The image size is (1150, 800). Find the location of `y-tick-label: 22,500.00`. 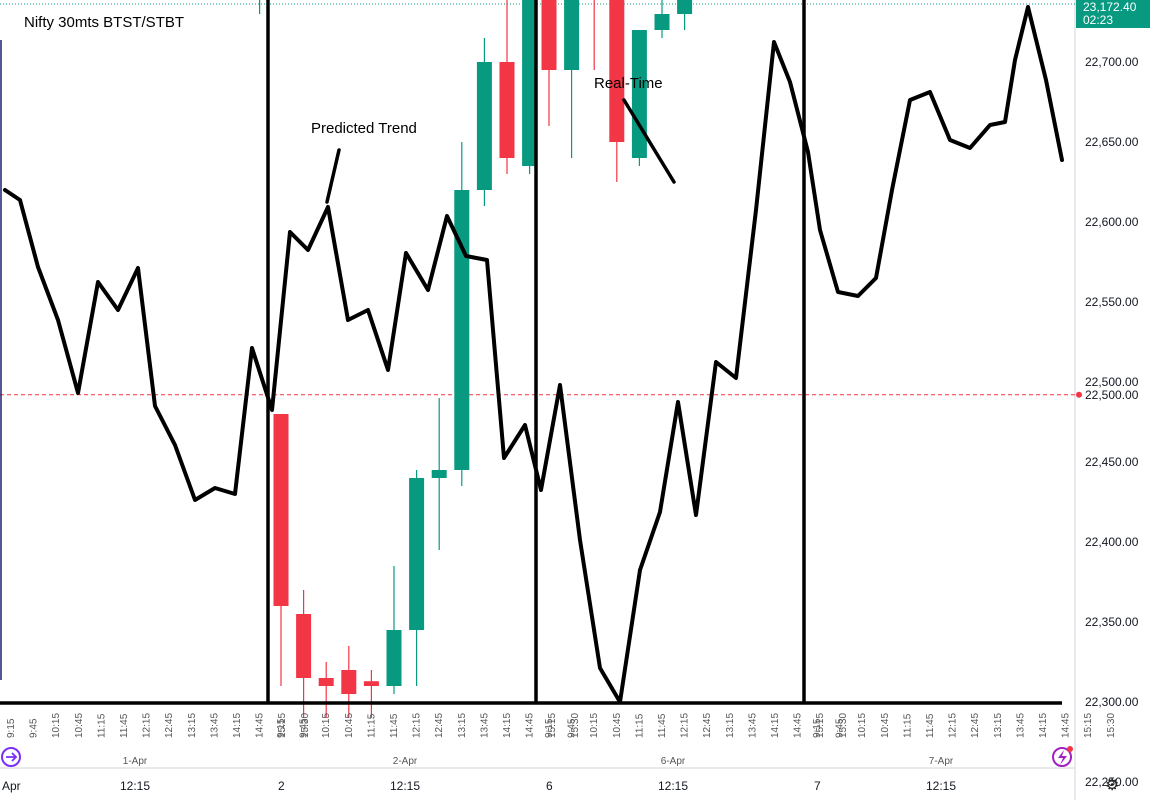

y-tick-label: 22,500.00 is located at coordinates (1112, 382).